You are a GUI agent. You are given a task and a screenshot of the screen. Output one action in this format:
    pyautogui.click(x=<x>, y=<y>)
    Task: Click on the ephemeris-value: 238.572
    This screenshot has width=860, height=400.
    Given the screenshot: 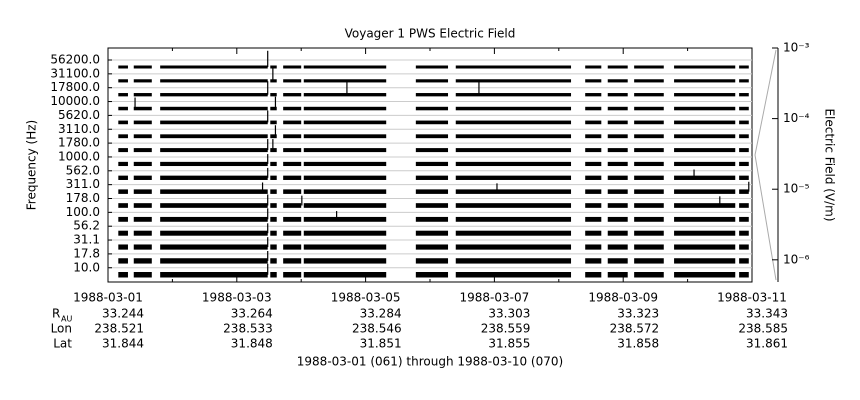 What is the action you would take?
    pyautogui.click(x=635, y=329)
    